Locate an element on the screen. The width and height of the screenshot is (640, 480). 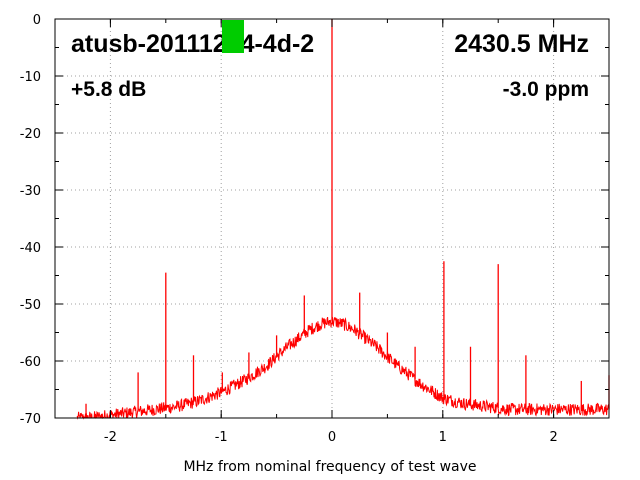
x-tick-label: 1 is located at coordinates (443, 437).